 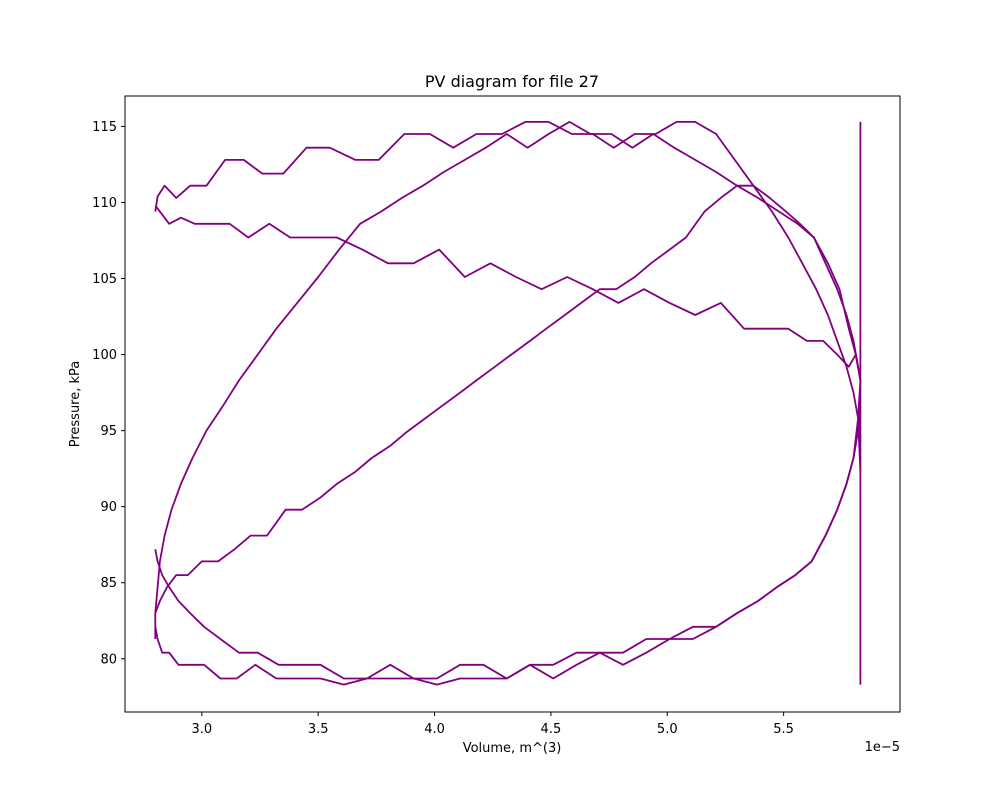 What do you see at coordinates (667, 729) in the screenshot?
I see `x-tick-label: 5.0` at bounding box center [667, 729].